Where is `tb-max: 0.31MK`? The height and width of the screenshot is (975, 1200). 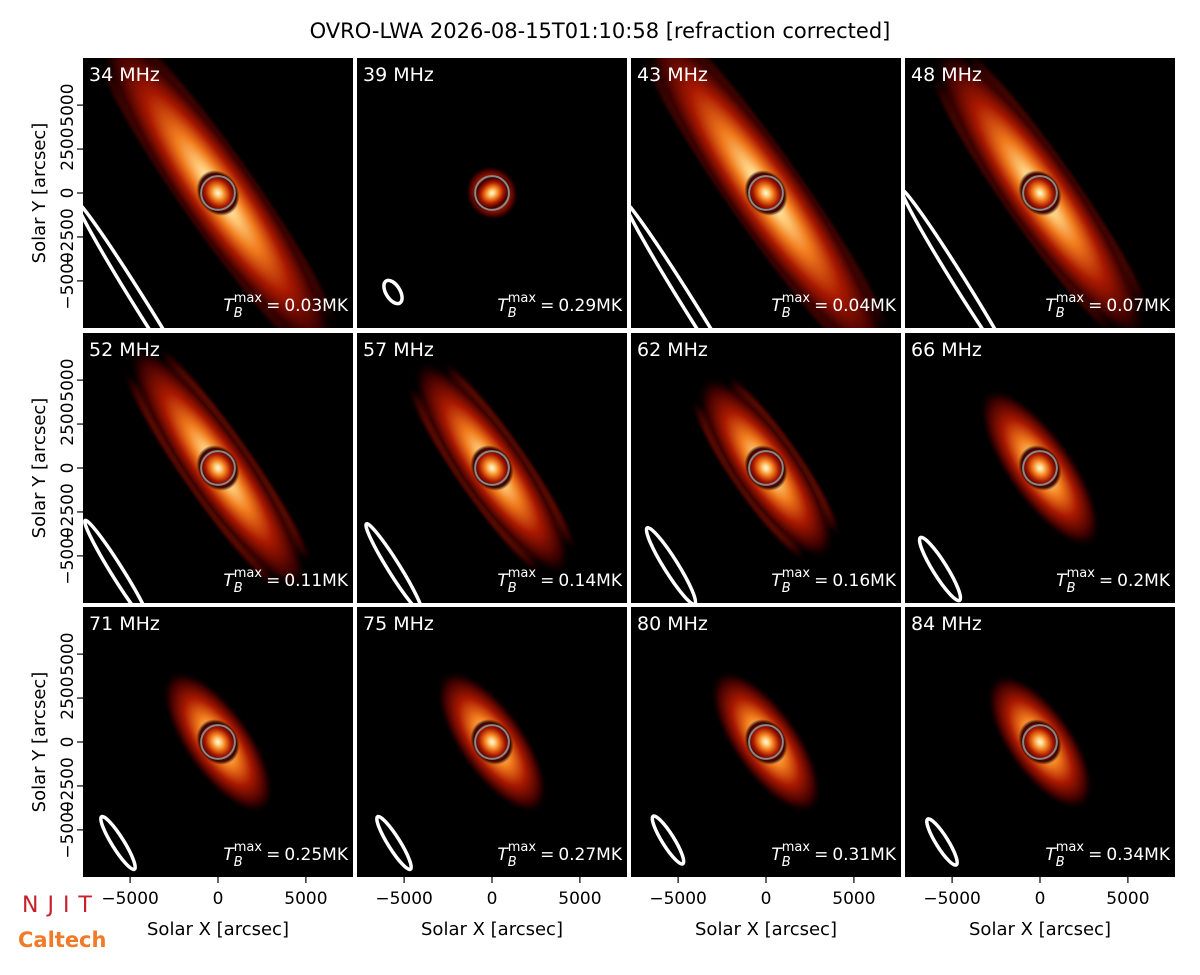
tb-max: 0.31MK is located at coordinates (864, 855).